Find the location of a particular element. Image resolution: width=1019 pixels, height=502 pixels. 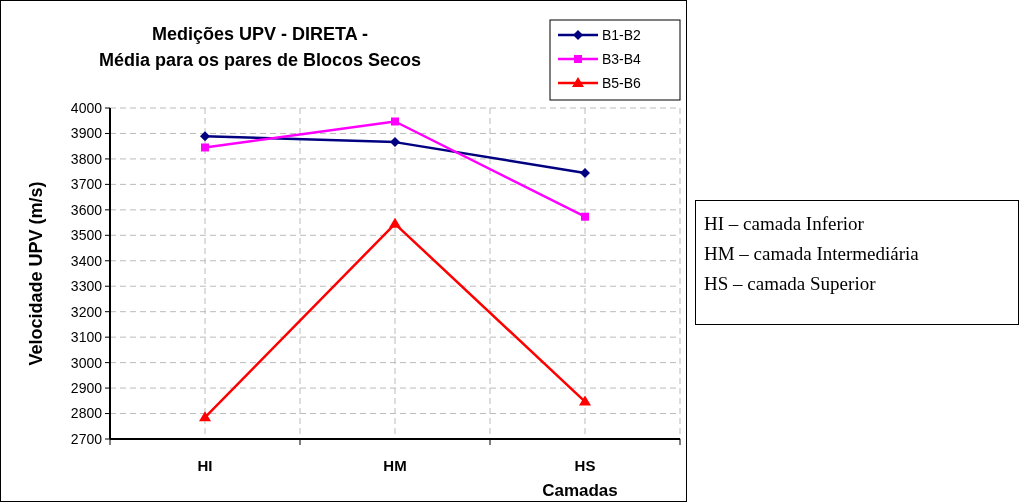

y-tick-label: 3000 is located at coordinates (86, 362).